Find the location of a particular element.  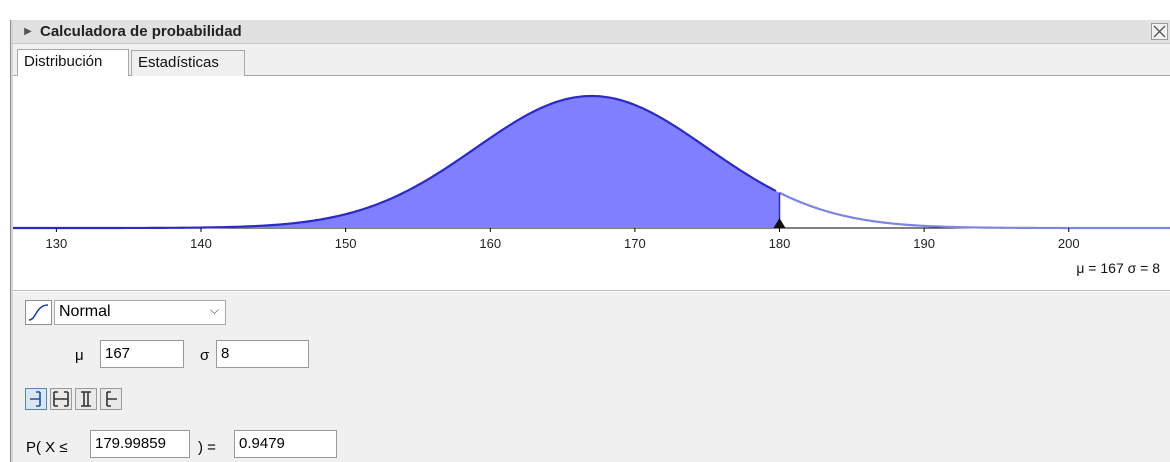

interval-icon is located at coordinates (86, 399).